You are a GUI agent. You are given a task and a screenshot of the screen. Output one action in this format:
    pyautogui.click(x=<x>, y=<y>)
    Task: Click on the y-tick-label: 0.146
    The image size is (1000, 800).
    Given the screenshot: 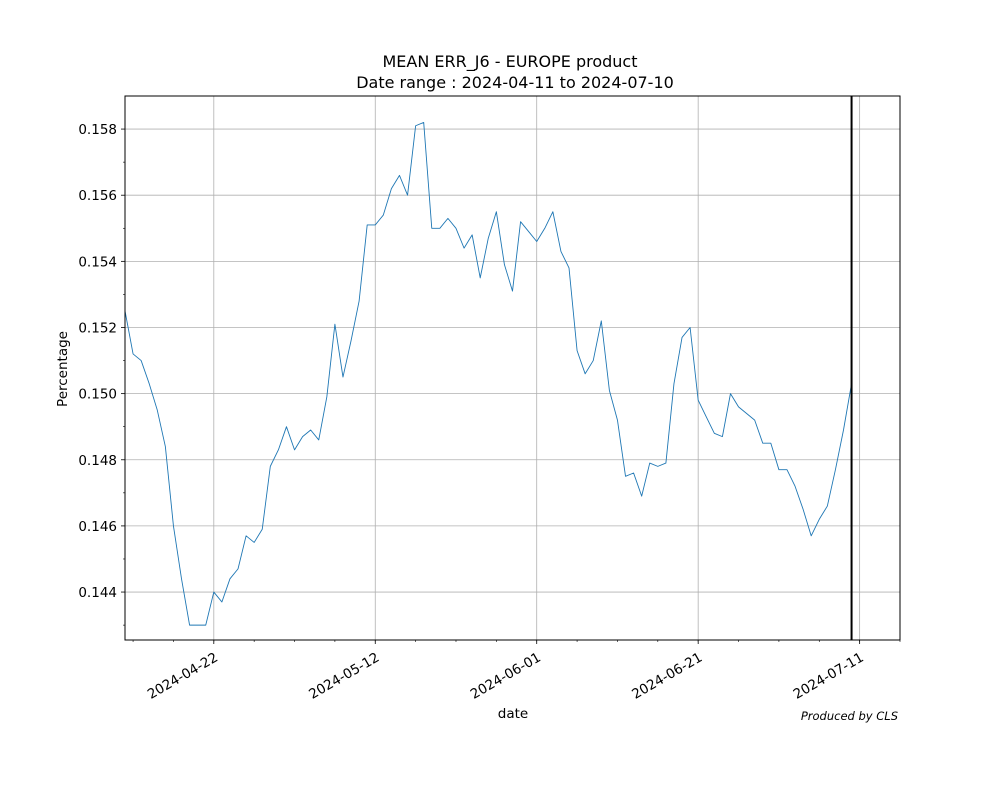 What is the action you would take?
    pyautogui.click(x=97, y=527)
    